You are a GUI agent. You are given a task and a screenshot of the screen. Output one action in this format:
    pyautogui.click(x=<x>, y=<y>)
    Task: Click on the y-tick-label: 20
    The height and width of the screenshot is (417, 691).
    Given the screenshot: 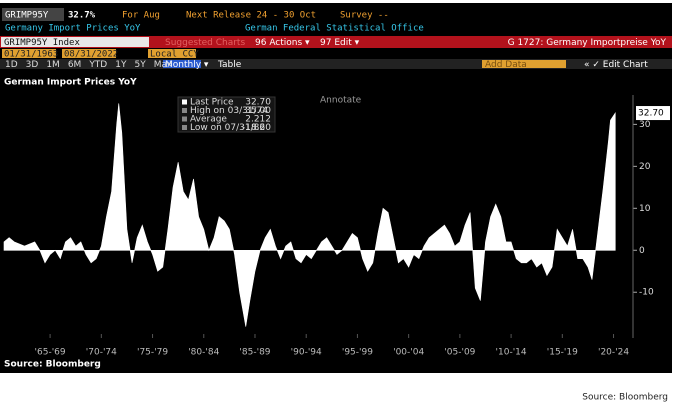 What is the action you would take?
    pyautogui.click(x=645, y=167)
    